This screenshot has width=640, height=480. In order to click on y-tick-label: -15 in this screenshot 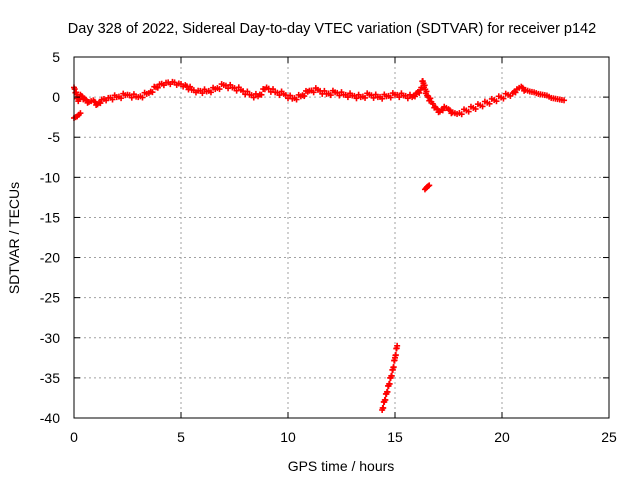, I will do `click(50, 217)`.